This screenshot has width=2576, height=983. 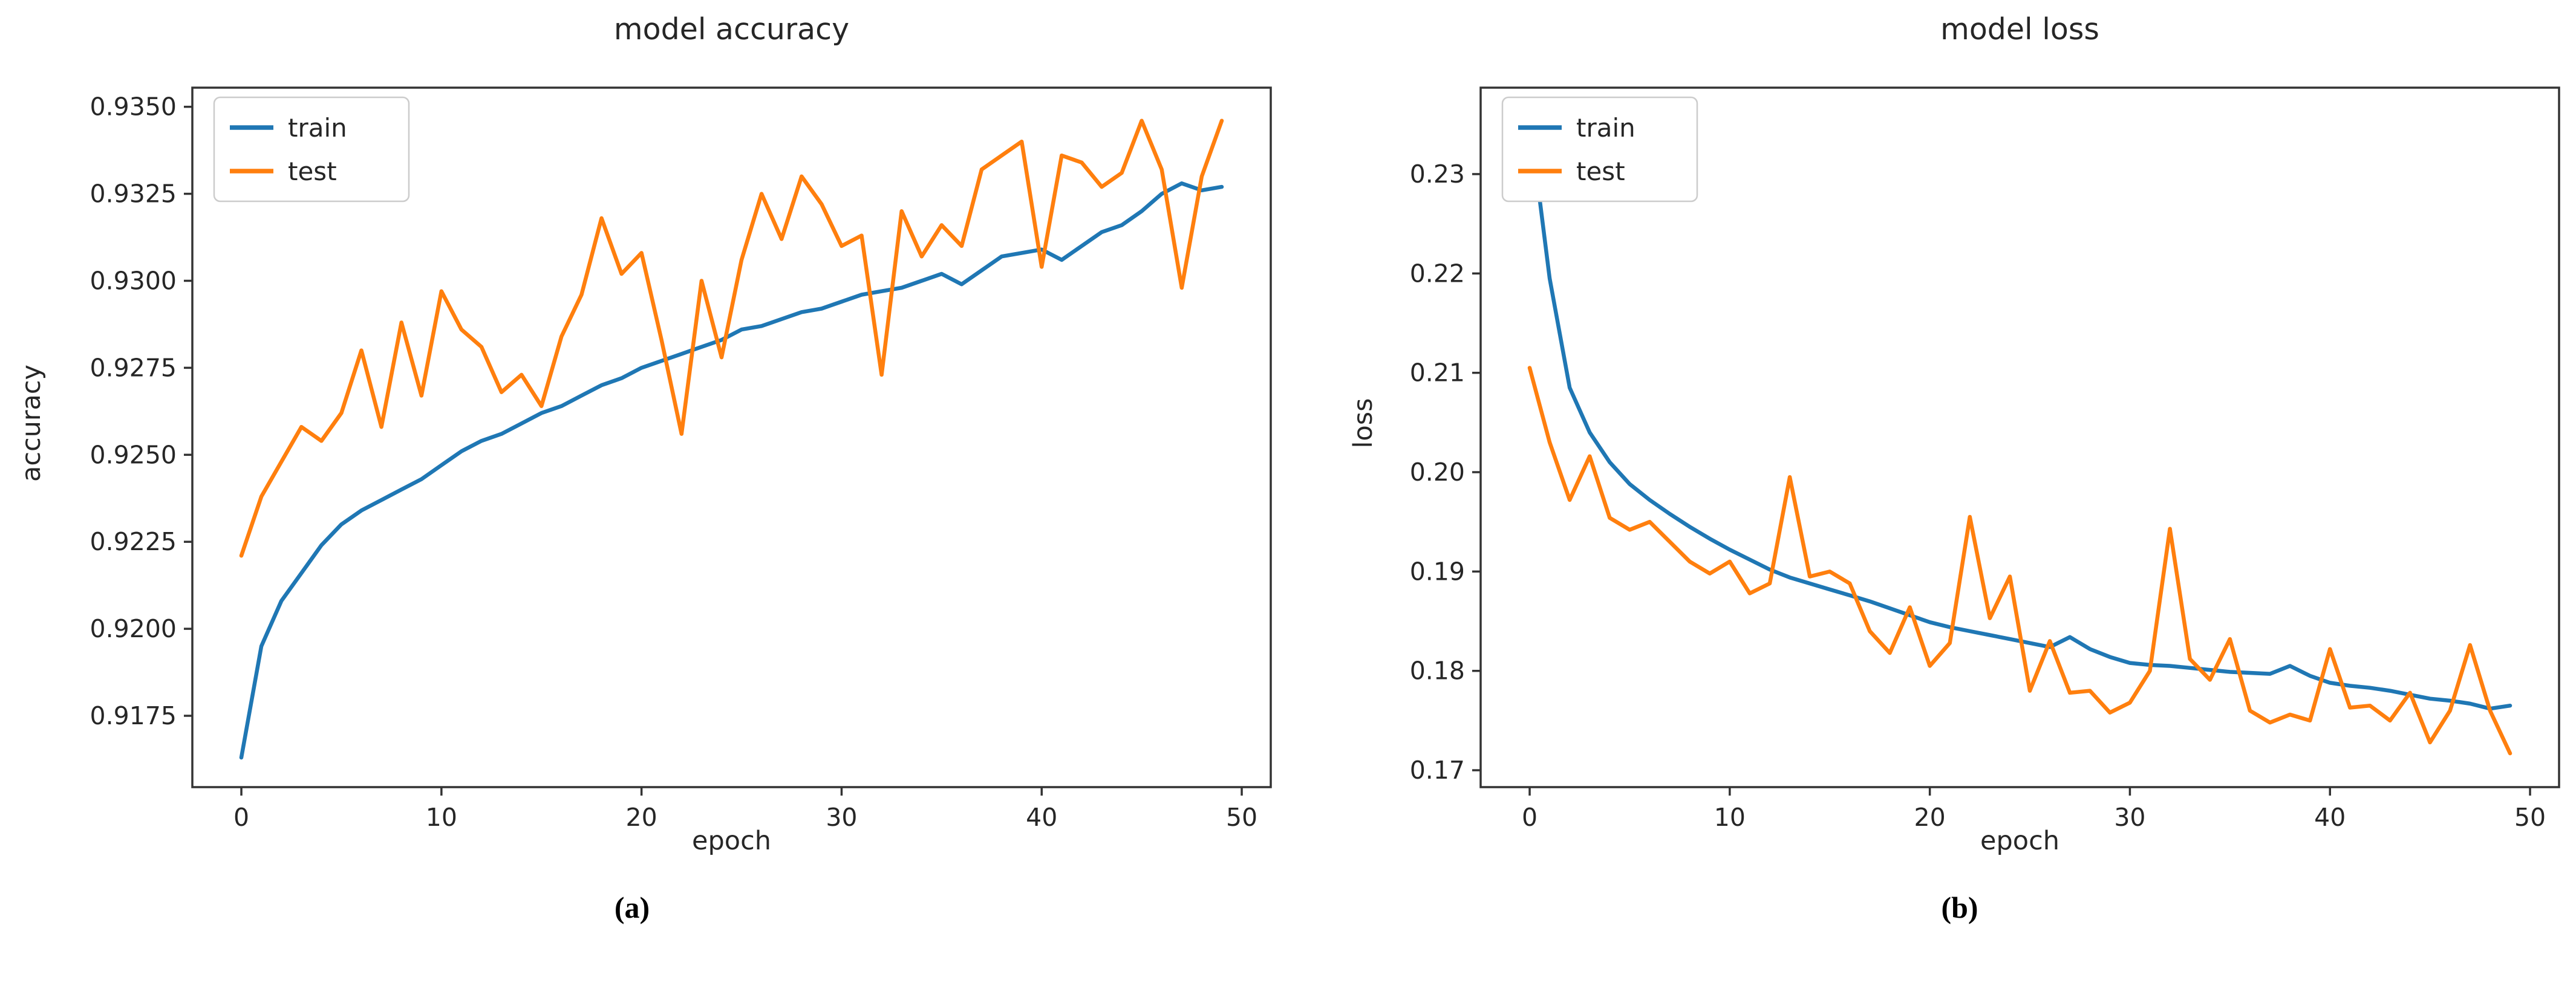 I want to click on y-tick-label: 0.9350, so click(x=133, y=107).